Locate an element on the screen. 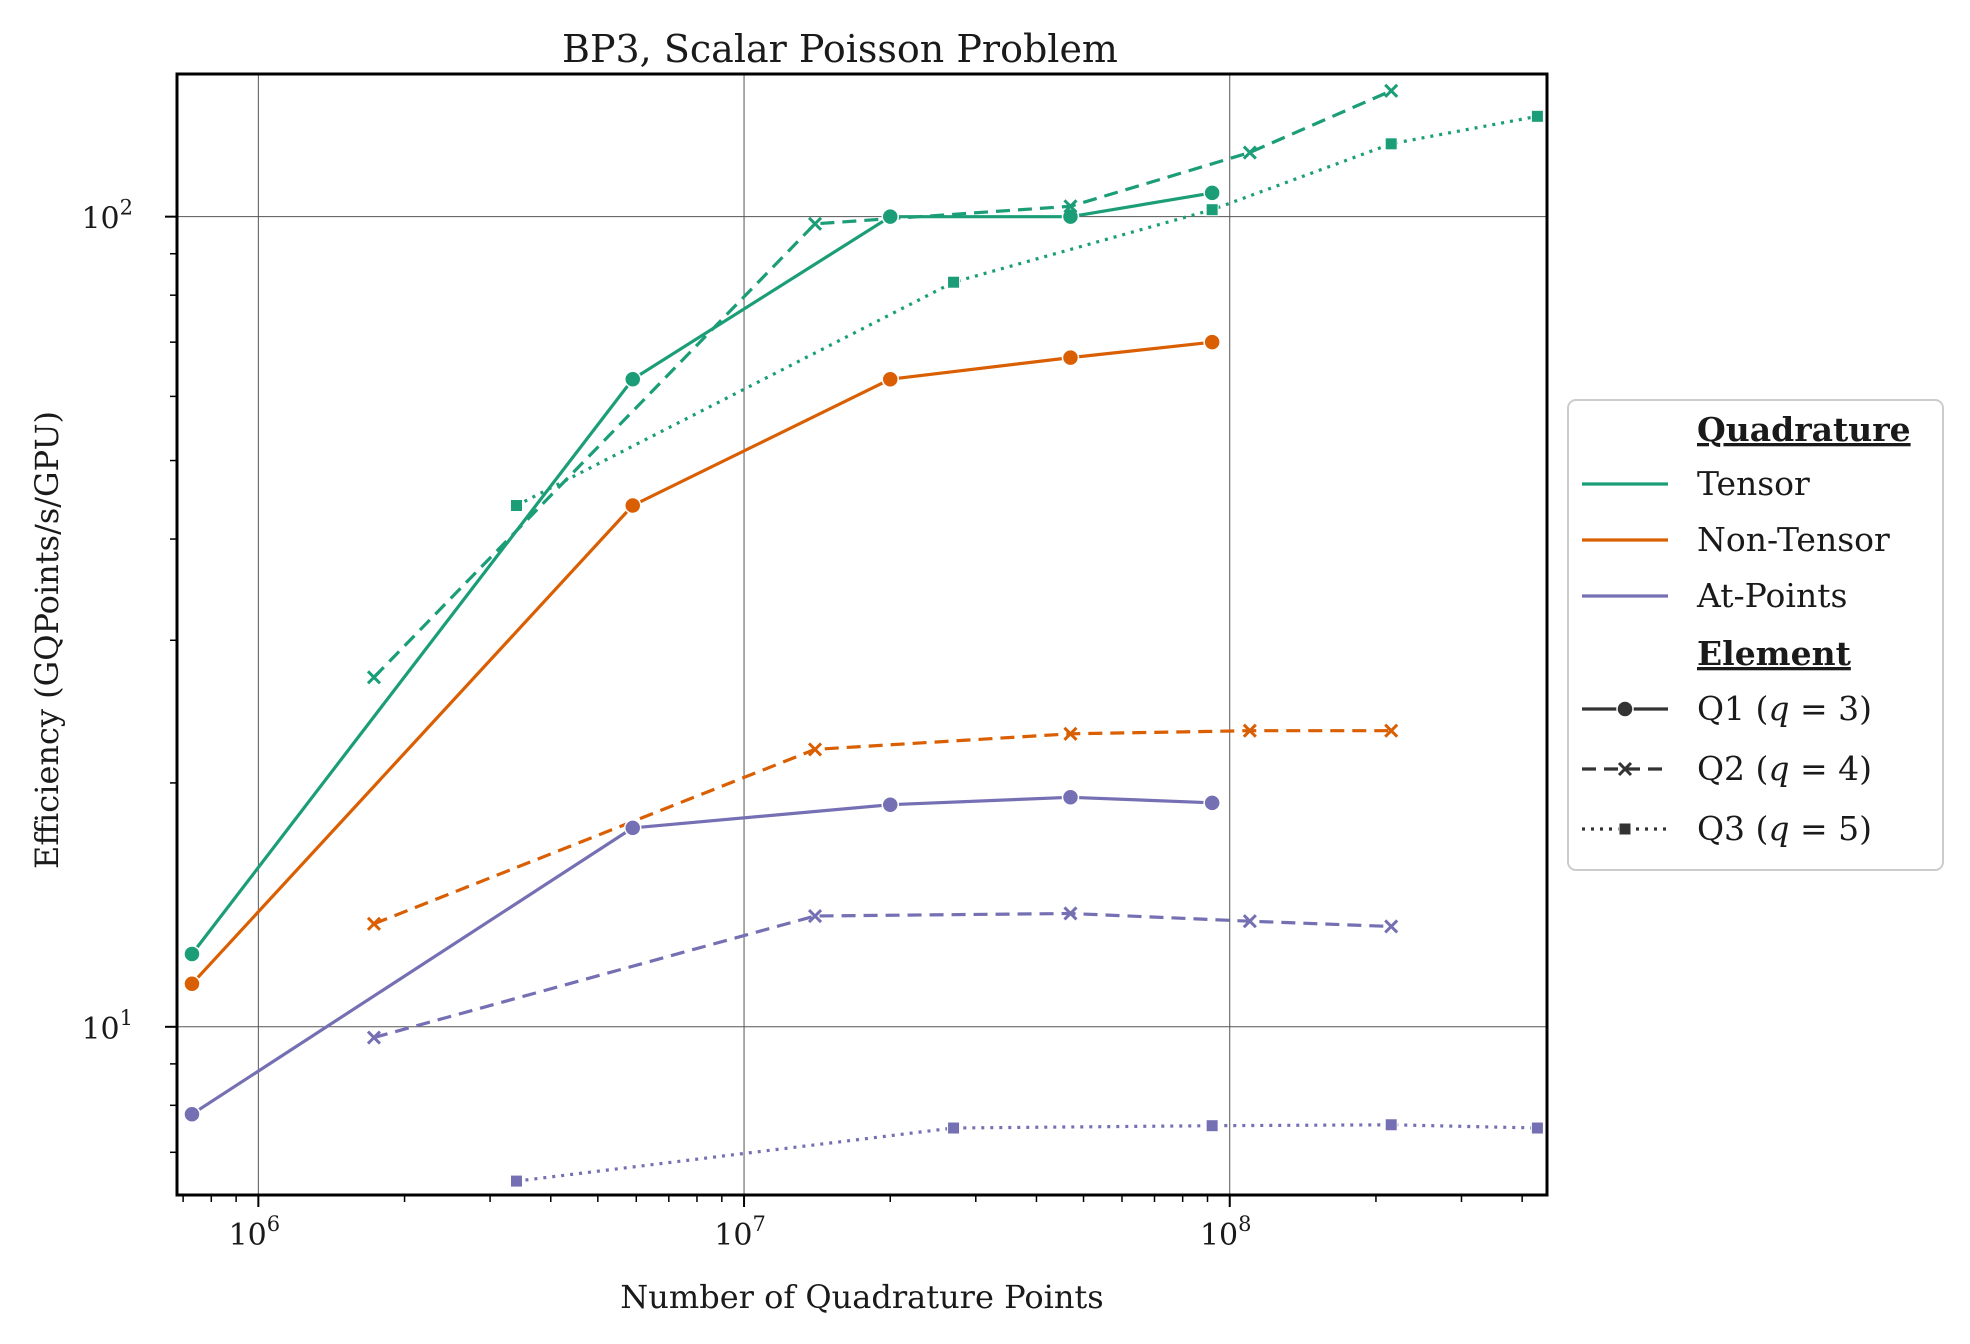 The height and width of the screenshot is (1344, 1970). legend-box is located at coordinates (1755, 635).